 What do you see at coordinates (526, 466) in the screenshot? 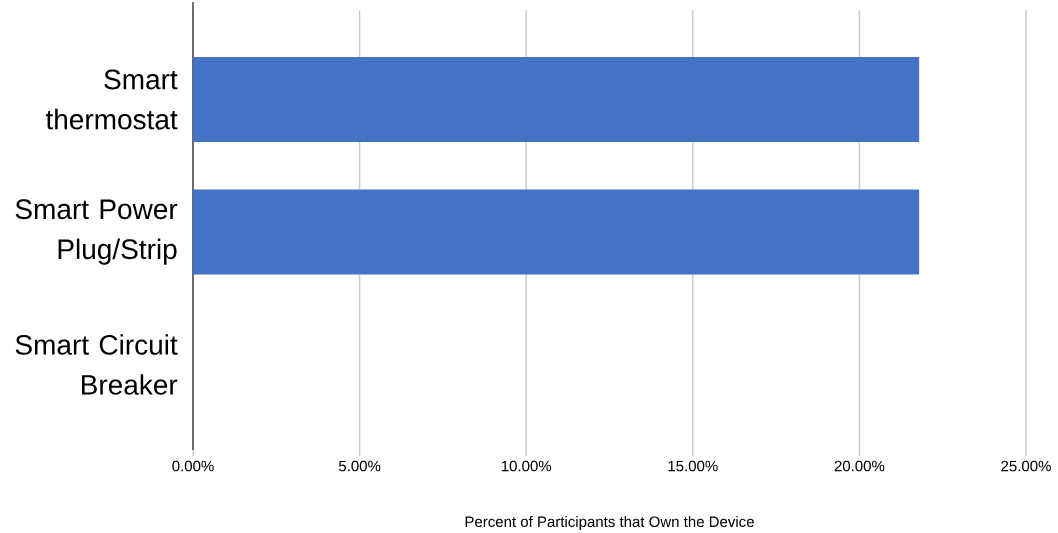
I see `x-tick-label: 10.00%` at bounding box center [526, 466].